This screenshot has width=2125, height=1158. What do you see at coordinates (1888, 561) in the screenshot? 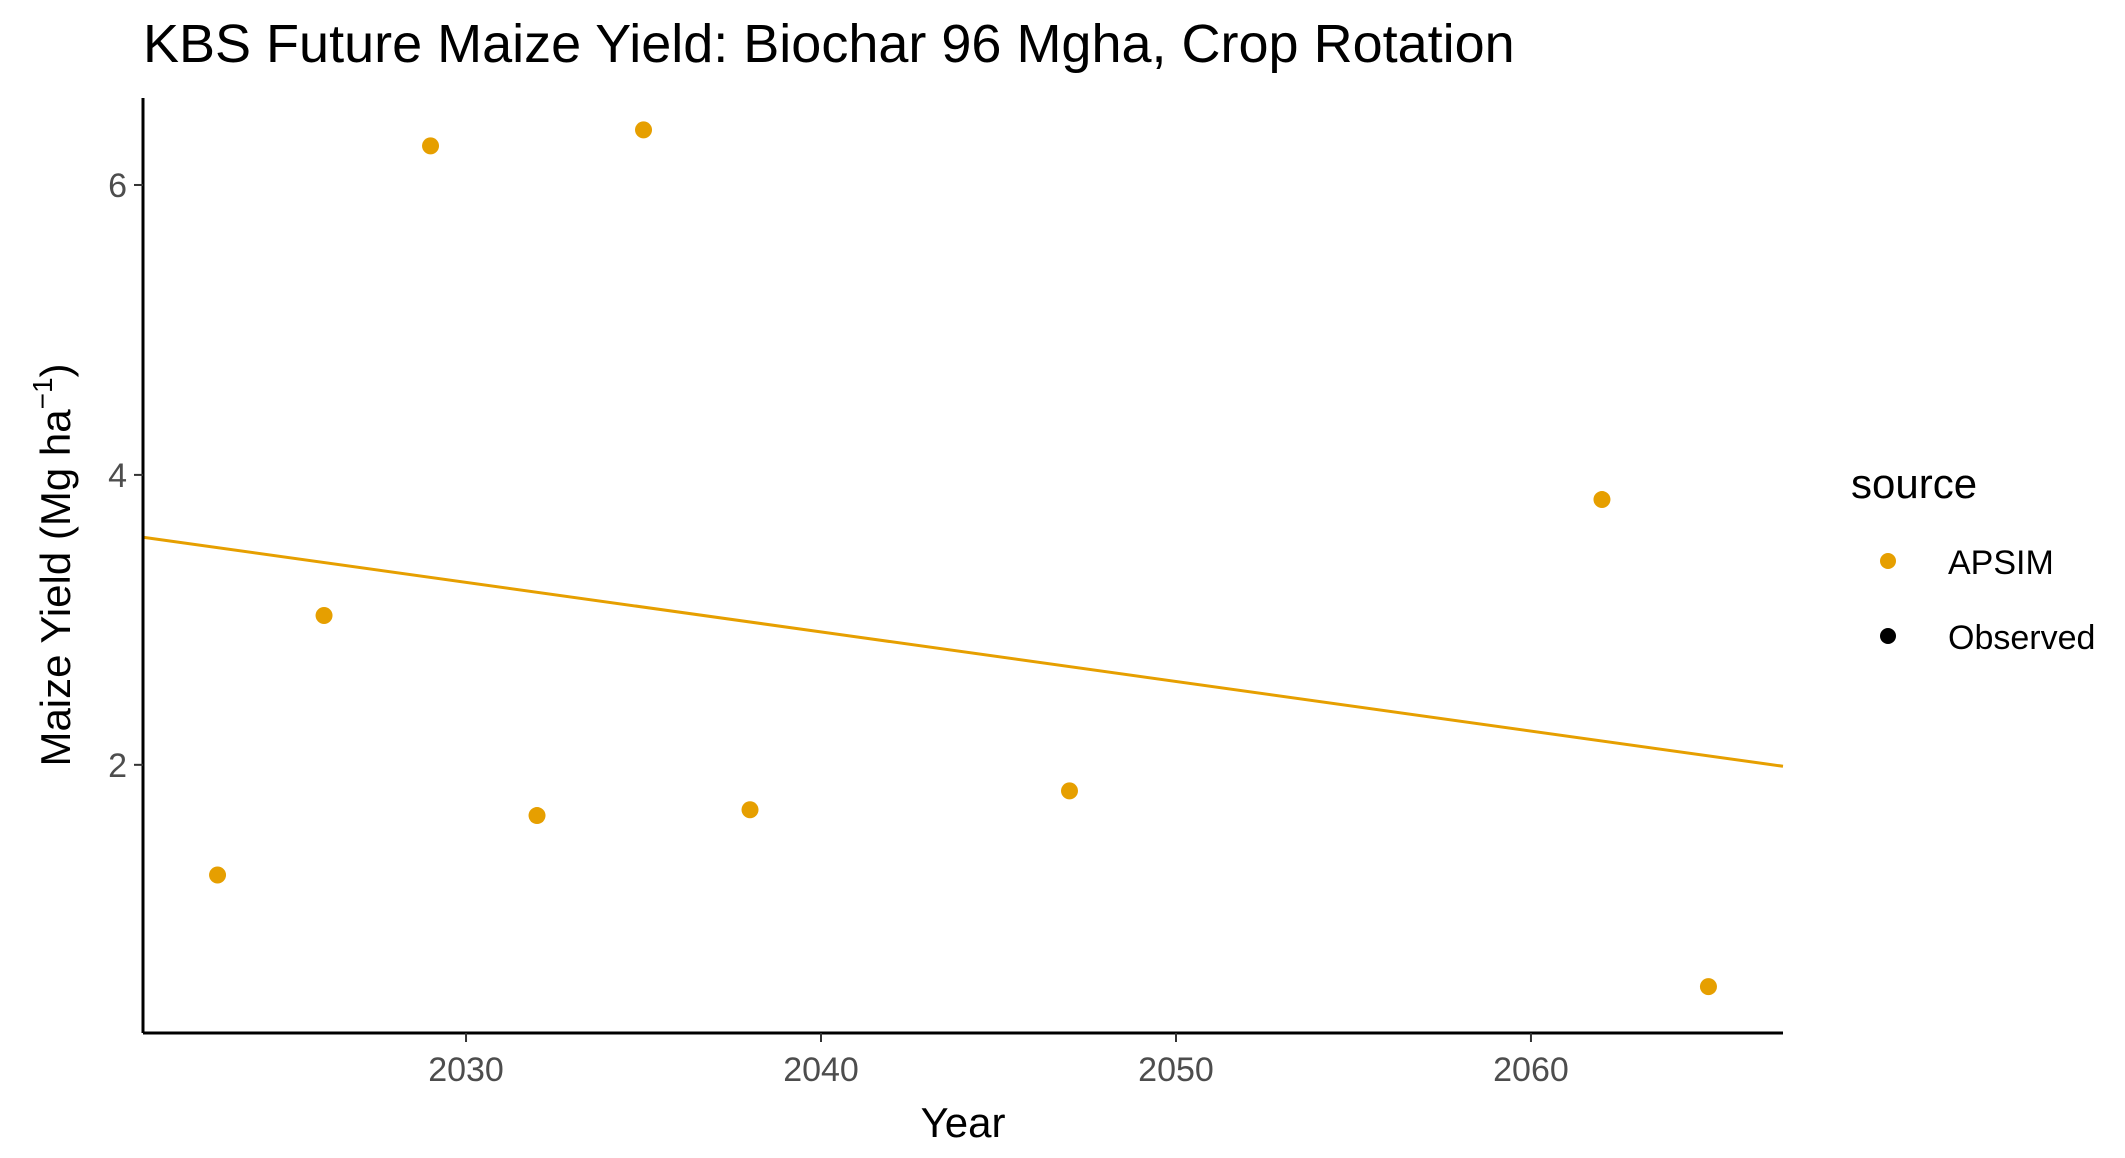
I see `legend-key-apsim` at bounding box center [1888, 561].